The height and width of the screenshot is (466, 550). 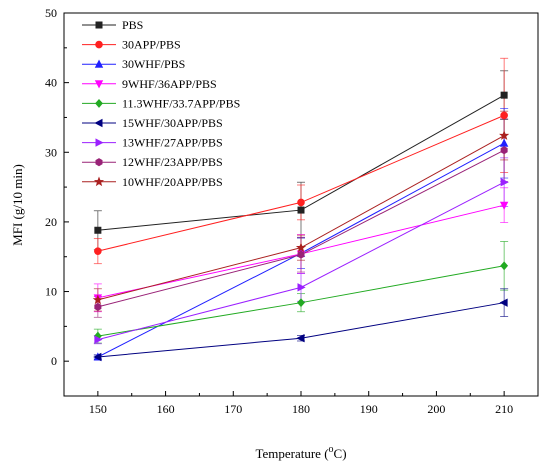 What do you see at coordinates (99, 63) in the screenshot?
I see `legend-marker-30whf-pbs` at bounding box center [99, 63].